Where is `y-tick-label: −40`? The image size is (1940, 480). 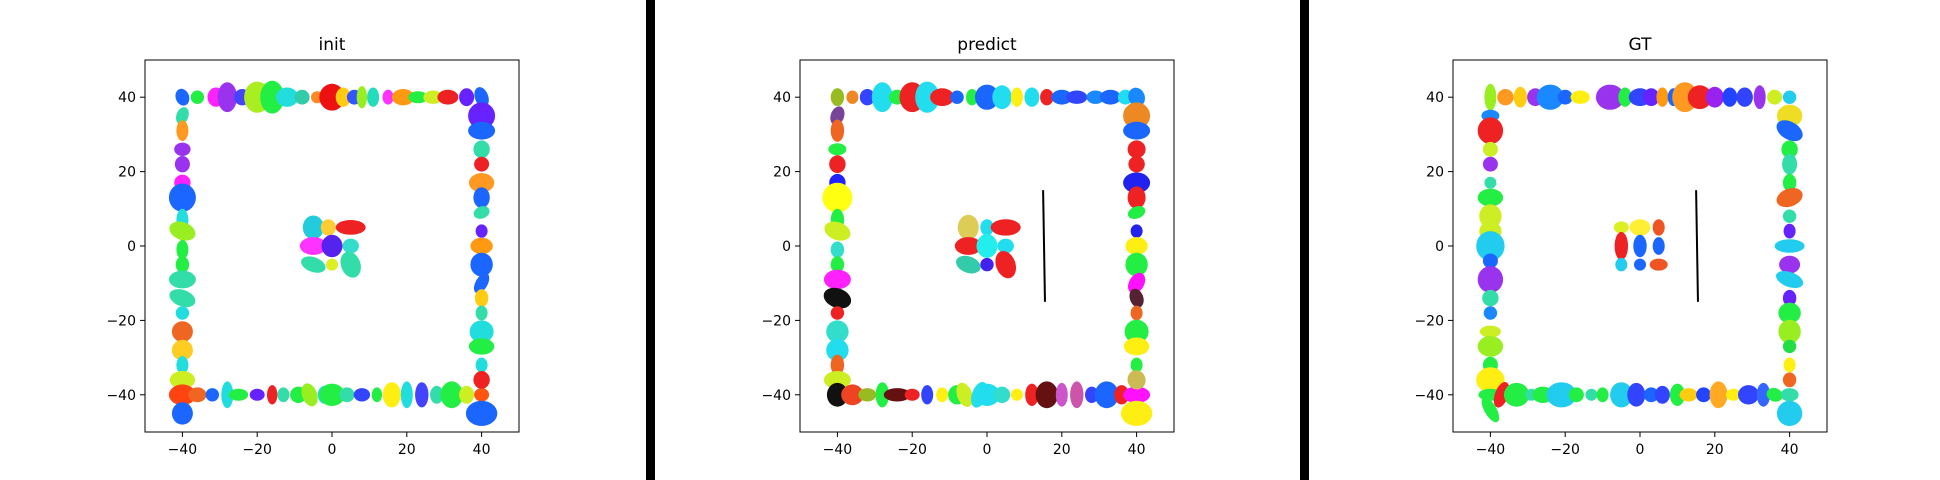 y-tick-label: −40 is located at coordinates (121, 396).